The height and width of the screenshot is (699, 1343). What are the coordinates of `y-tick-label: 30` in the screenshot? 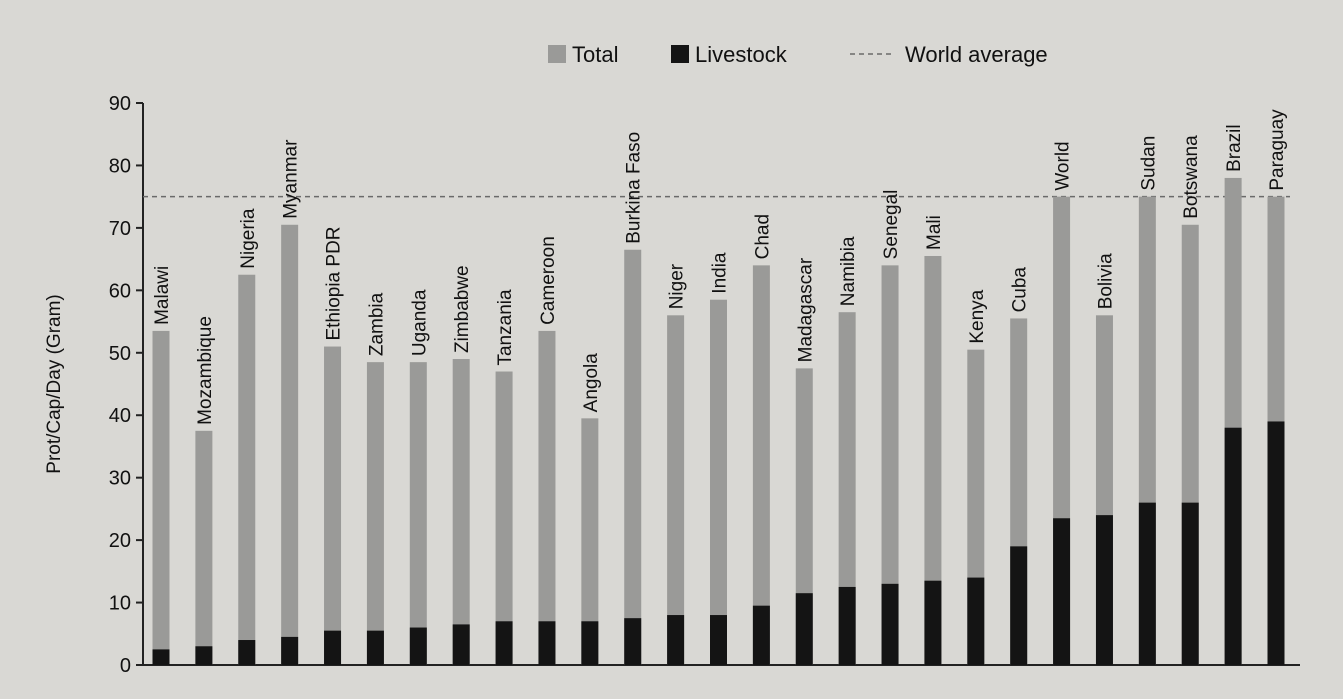 It's located at (120, 479).